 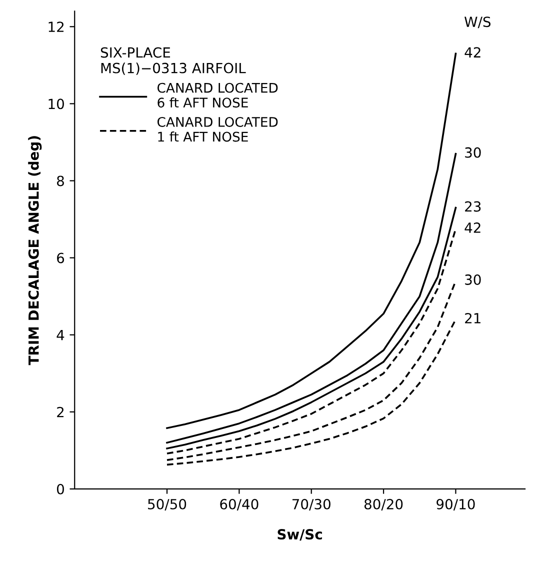 I want to click on x-tick-label: 90/10, so click(x=455, y=504).